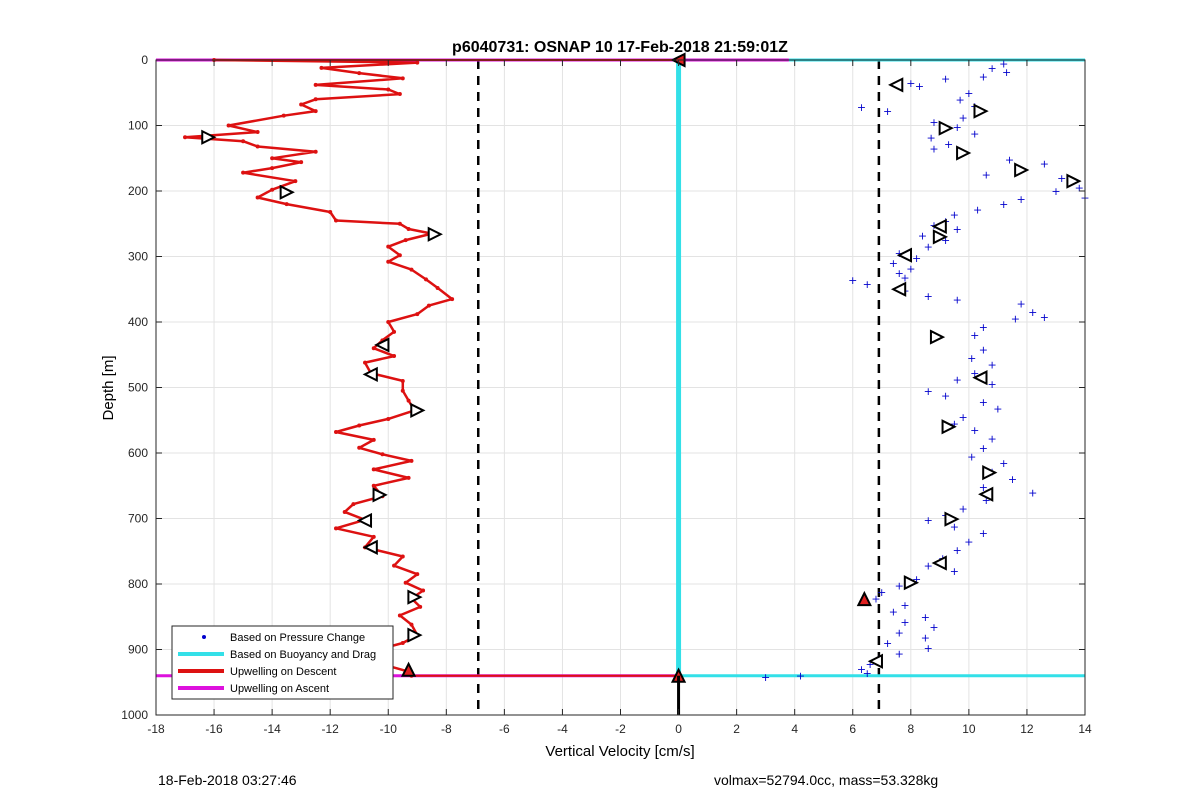 The width and height of the screenshot is (1200, 804). I want to click on x-tick-label: -6, so click(504, 729).